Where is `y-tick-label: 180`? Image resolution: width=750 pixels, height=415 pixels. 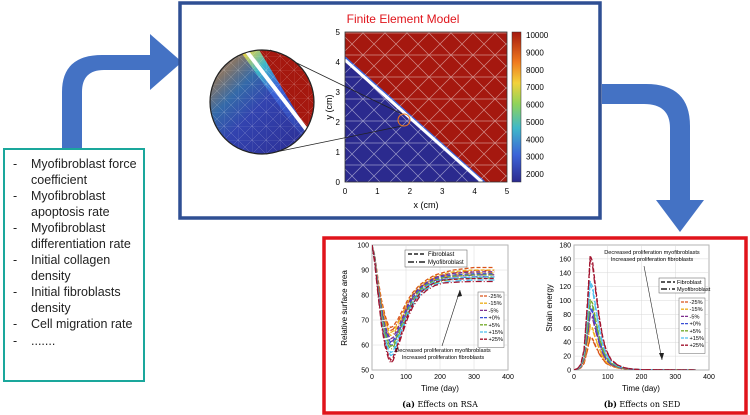 y-tick-label: 180 is located at coordinates (565, 246).